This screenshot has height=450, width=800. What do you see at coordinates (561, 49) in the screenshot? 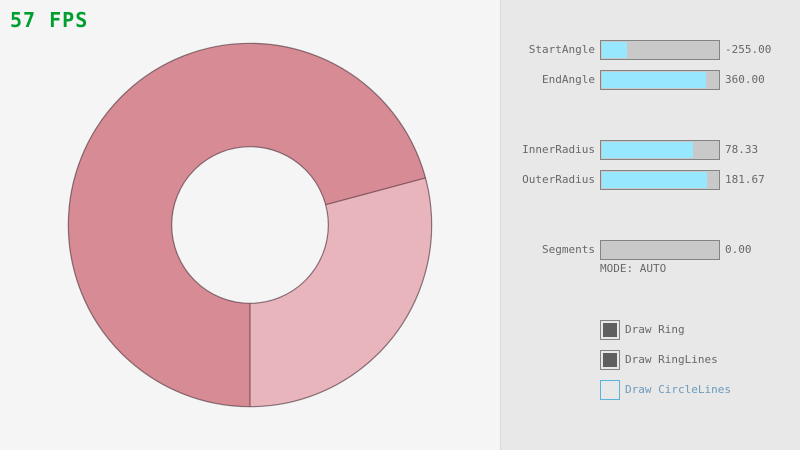
I see `slider-label-startangle: StartAngle` at bounding box center [561, 49].